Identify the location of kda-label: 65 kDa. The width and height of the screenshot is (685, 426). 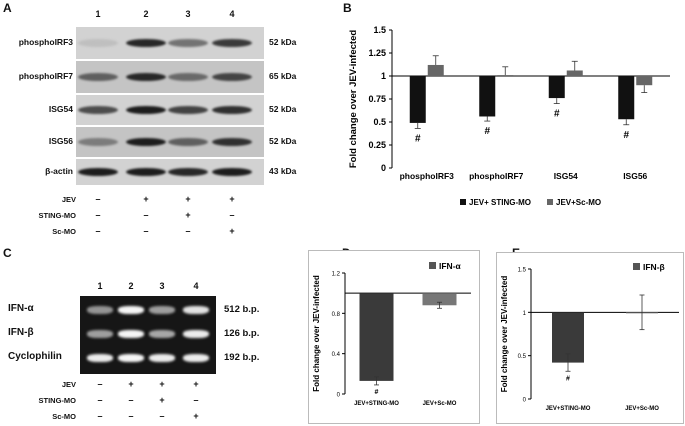
(283, 76).